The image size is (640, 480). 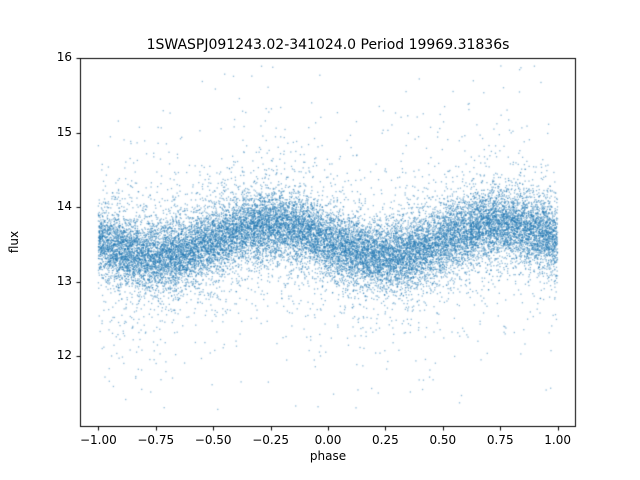 What do you see at coordinates (328, 456) in the screenshot?
I see `x-axis-label: phase` at bounding box center [328, 456].